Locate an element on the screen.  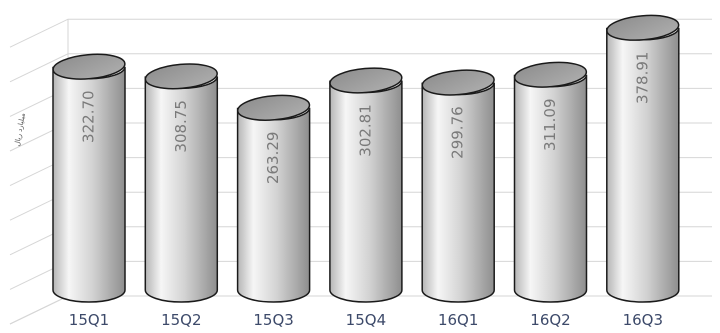
data-label: 302.81 is located at coordinates (365, 130).